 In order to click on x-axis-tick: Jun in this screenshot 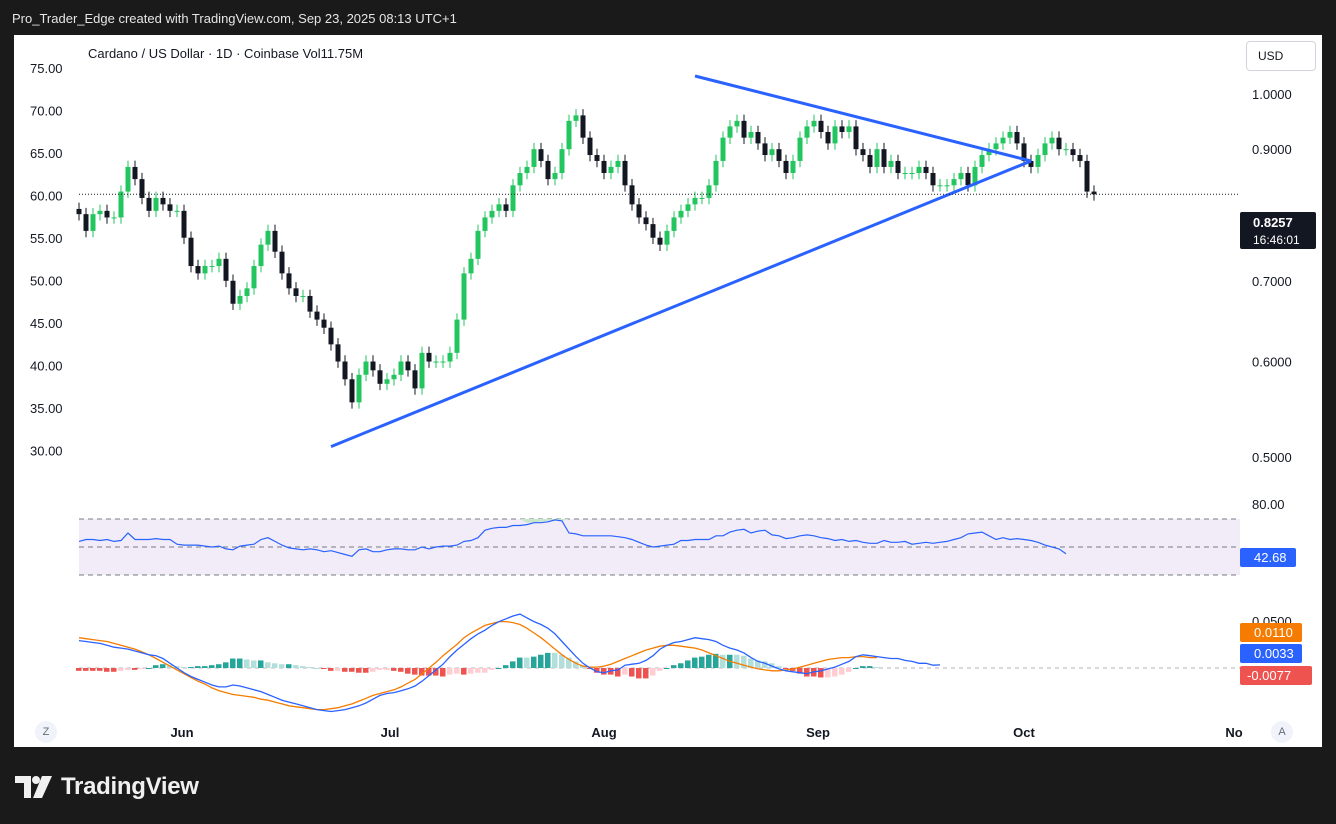, I will do `click(181, 732)`.